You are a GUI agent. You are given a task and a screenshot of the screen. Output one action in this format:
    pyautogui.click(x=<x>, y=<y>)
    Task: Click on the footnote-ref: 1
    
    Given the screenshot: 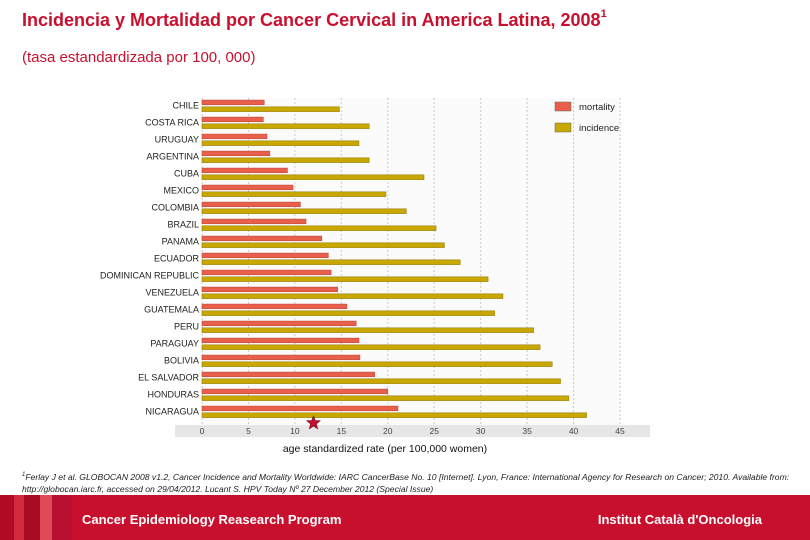 What is the action you would take?
    pyautogui.click(x=24, y=475)
    